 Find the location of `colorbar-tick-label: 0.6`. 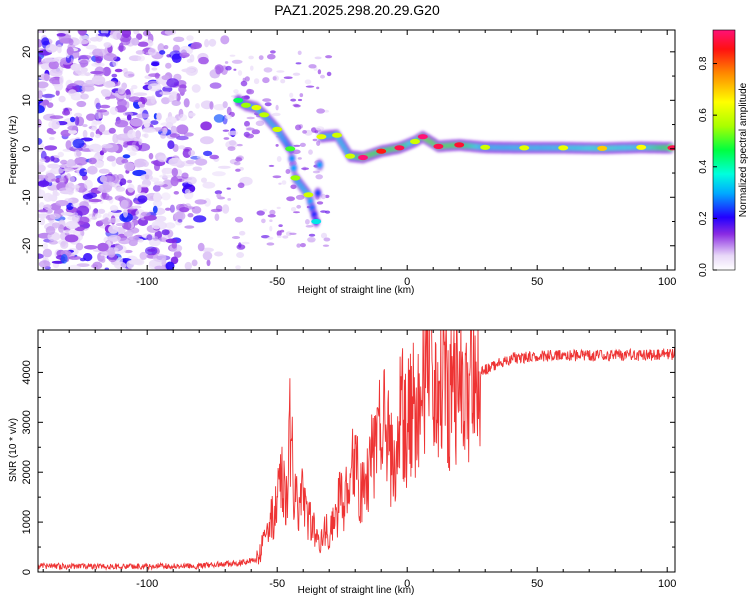

colorbar-tick-label: 0.6 is located at coordinates (703, 115).